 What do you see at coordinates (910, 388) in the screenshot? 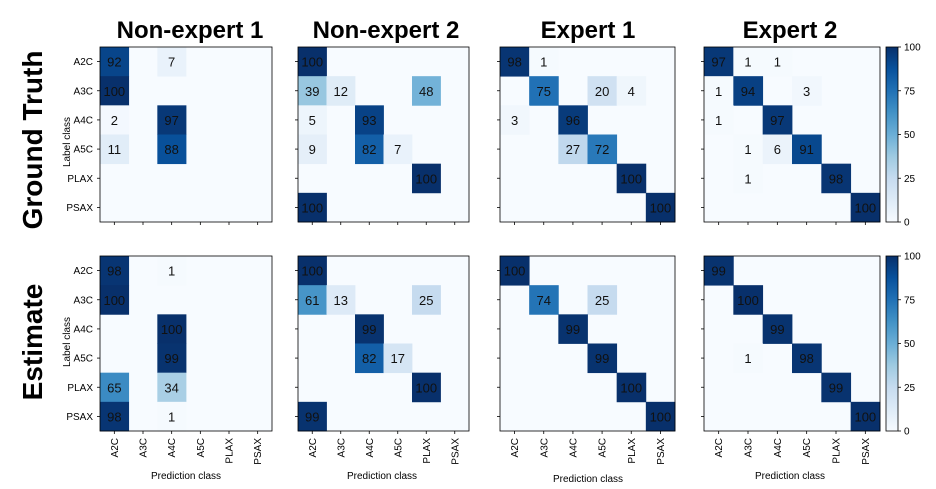
I see `colorbar-tick-label: 25` at bounding box center [910, 388].